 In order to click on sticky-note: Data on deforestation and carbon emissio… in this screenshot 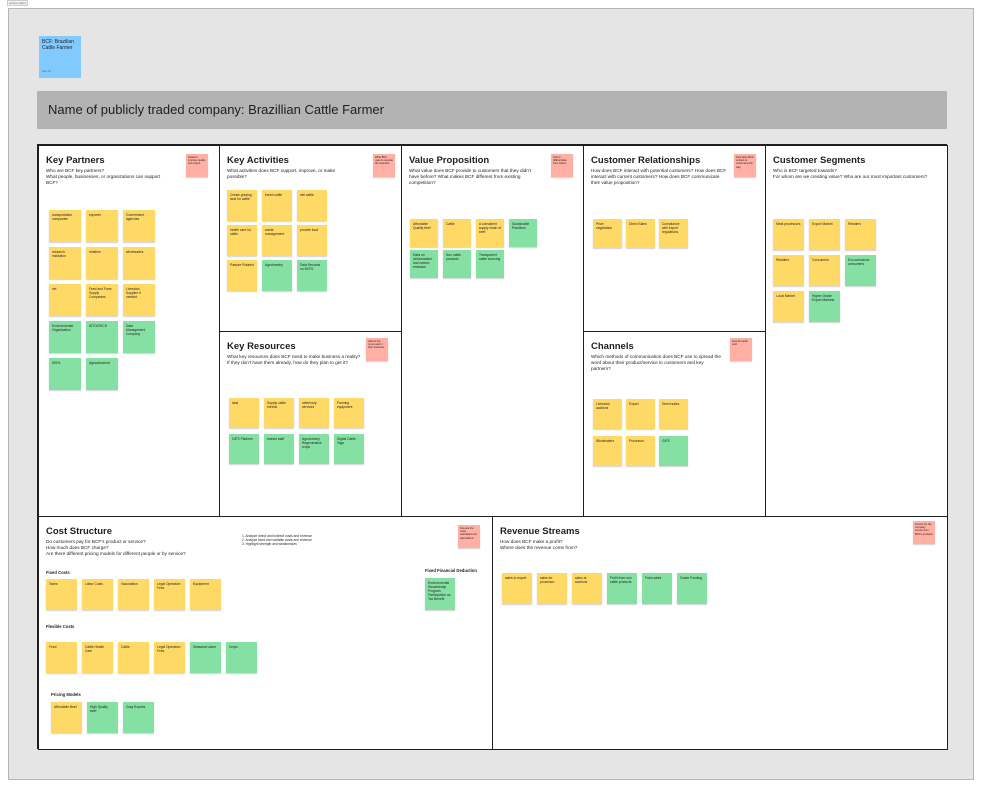, I will do `click(424, 264)`.